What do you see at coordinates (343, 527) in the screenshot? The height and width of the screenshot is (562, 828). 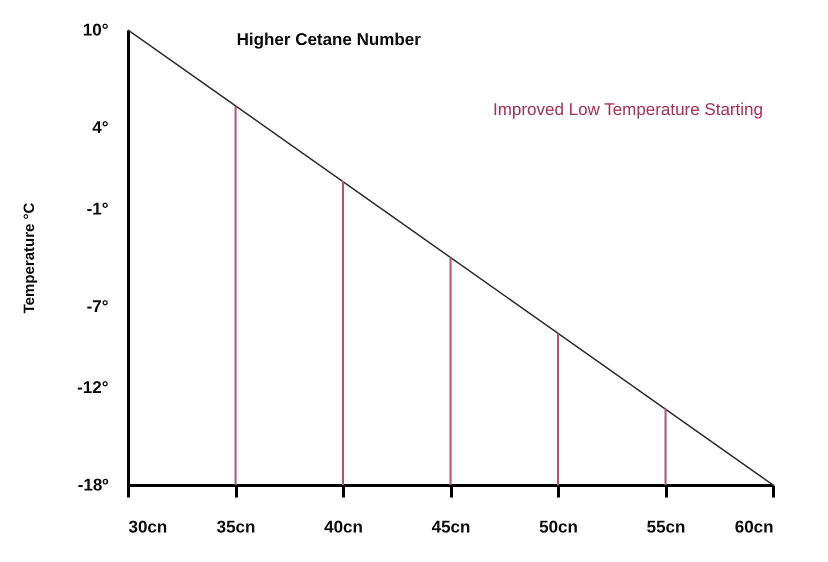 I see `x-tick-label: 40cn` at bounding box center [343, 527].